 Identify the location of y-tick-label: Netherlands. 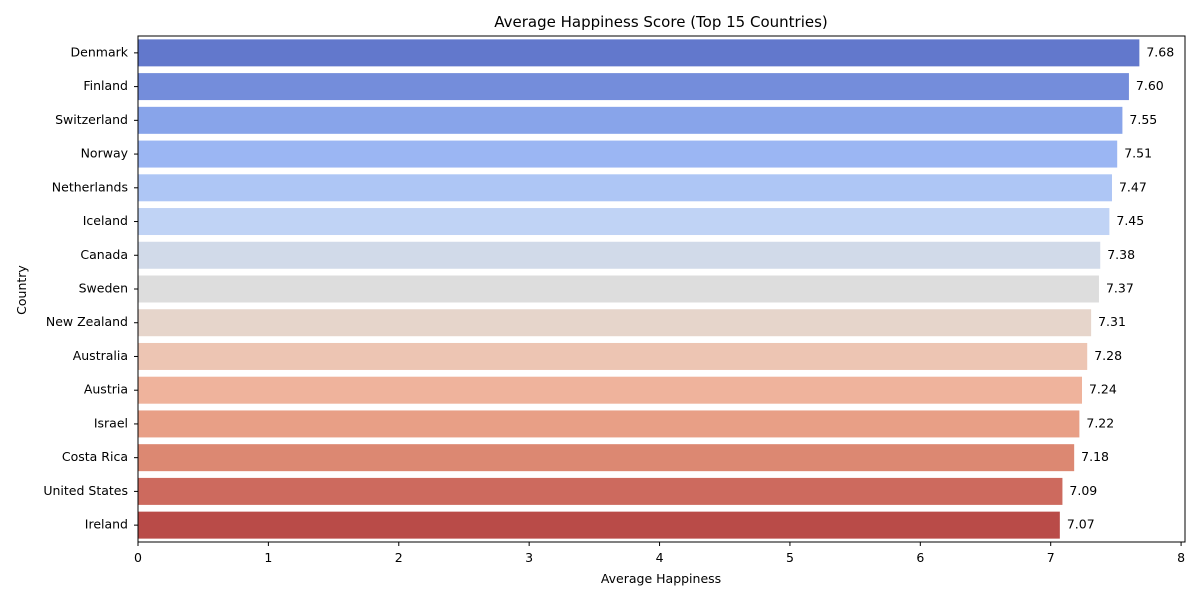
(90, 186).